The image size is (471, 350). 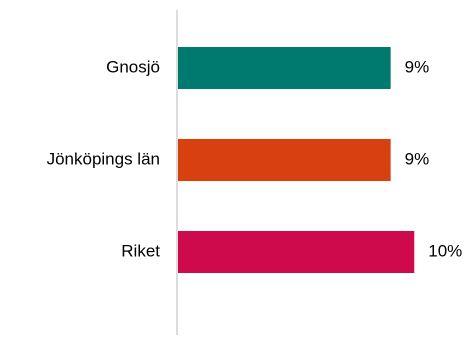 What do you see at coordinates (140, 250) in the screenshot?
I see `category-label: Riket` at bounding box center [140, 250].